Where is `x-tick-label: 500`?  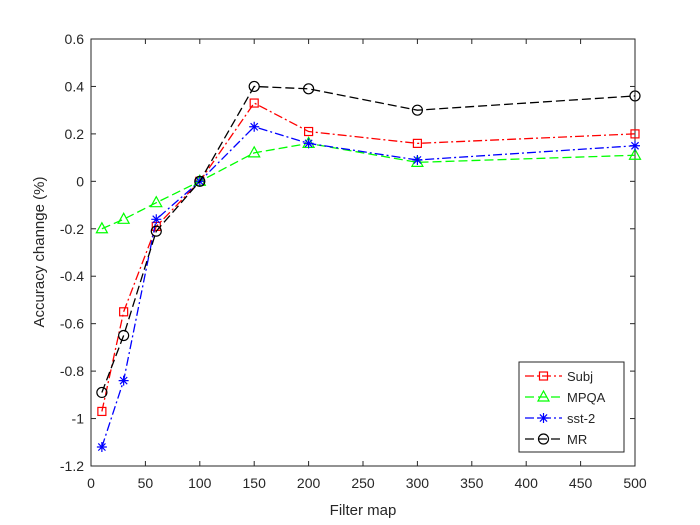
x-tick-label: 500 is located at coordinates (635, 483).